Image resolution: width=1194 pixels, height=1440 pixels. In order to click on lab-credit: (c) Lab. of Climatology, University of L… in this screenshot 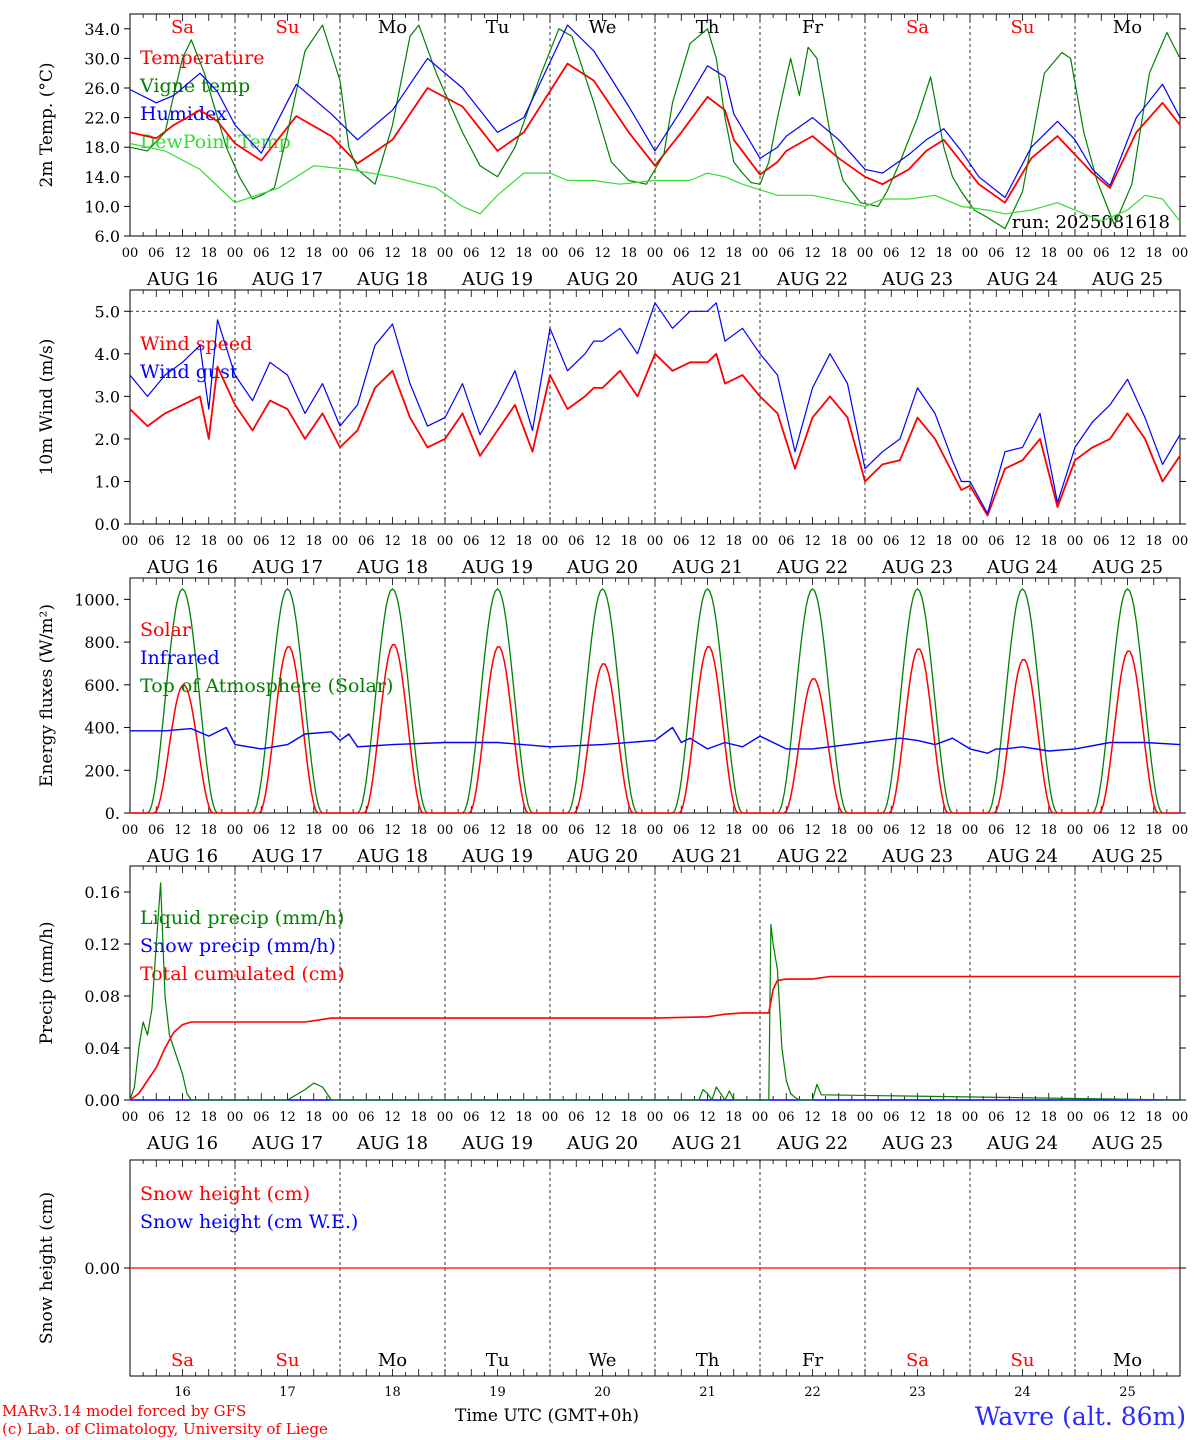, I will do `click(165, 1429)`.